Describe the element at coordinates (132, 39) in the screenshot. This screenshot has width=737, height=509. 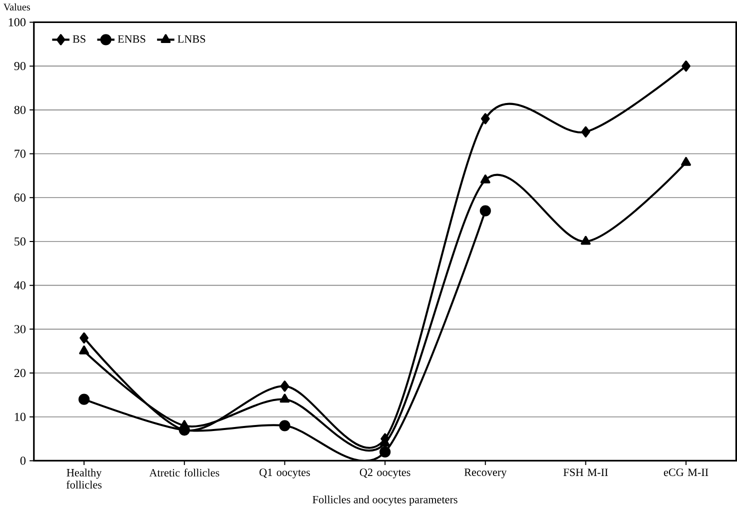
I see `legend-label: ENBS` at that location.